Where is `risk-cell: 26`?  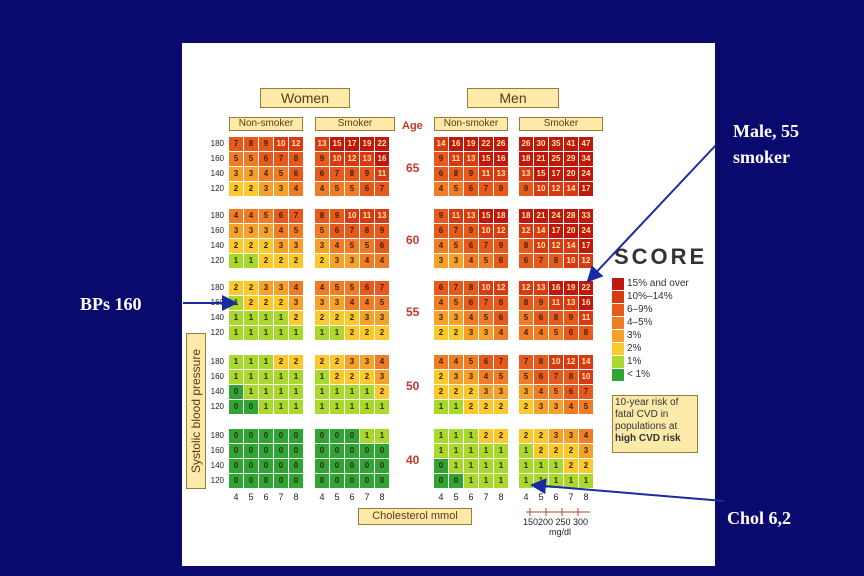 risk-cell: 26 is located at coordinates (526, 144).